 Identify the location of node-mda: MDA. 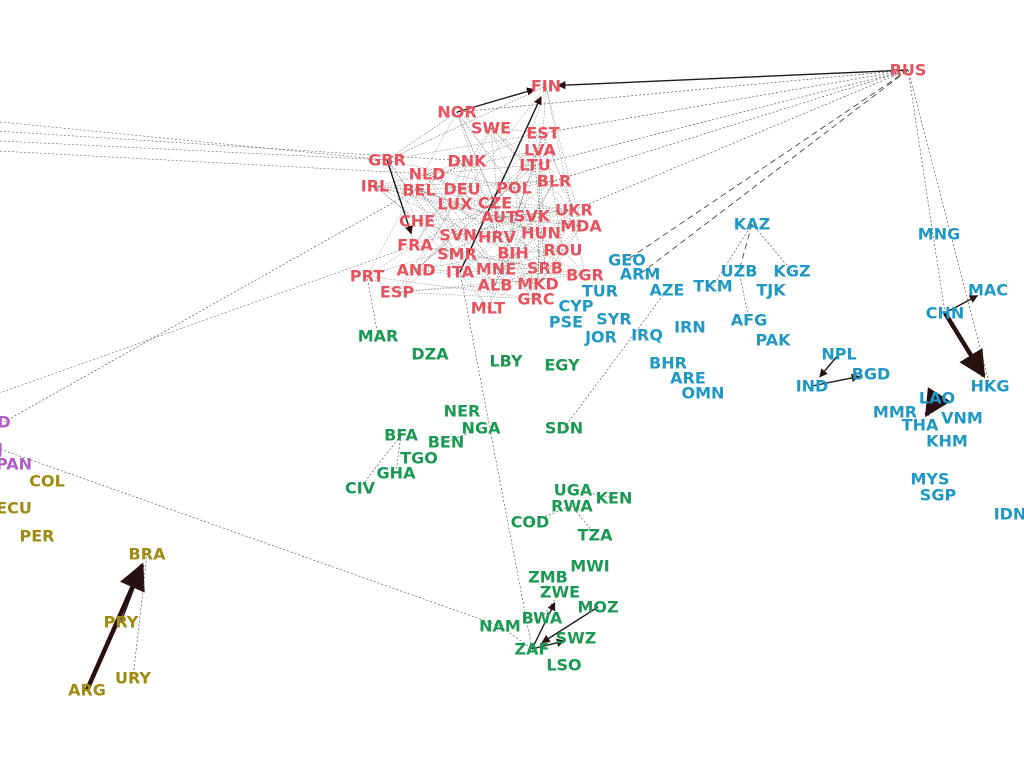
(581, 226).